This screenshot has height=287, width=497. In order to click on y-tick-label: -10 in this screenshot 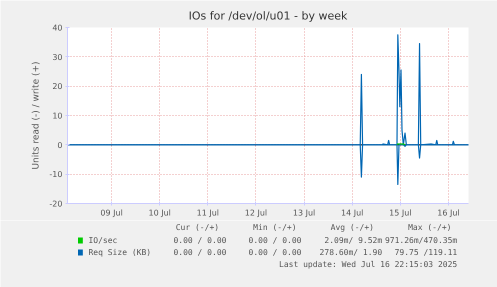, I will do `click(56, 175)`.